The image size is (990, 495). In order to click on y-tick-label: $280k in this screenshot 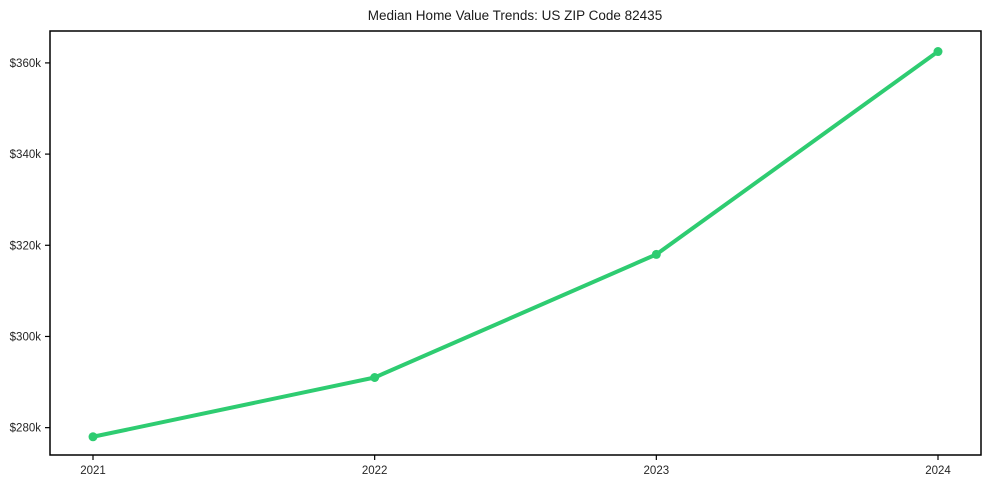, I will do `click(26, 429)`.